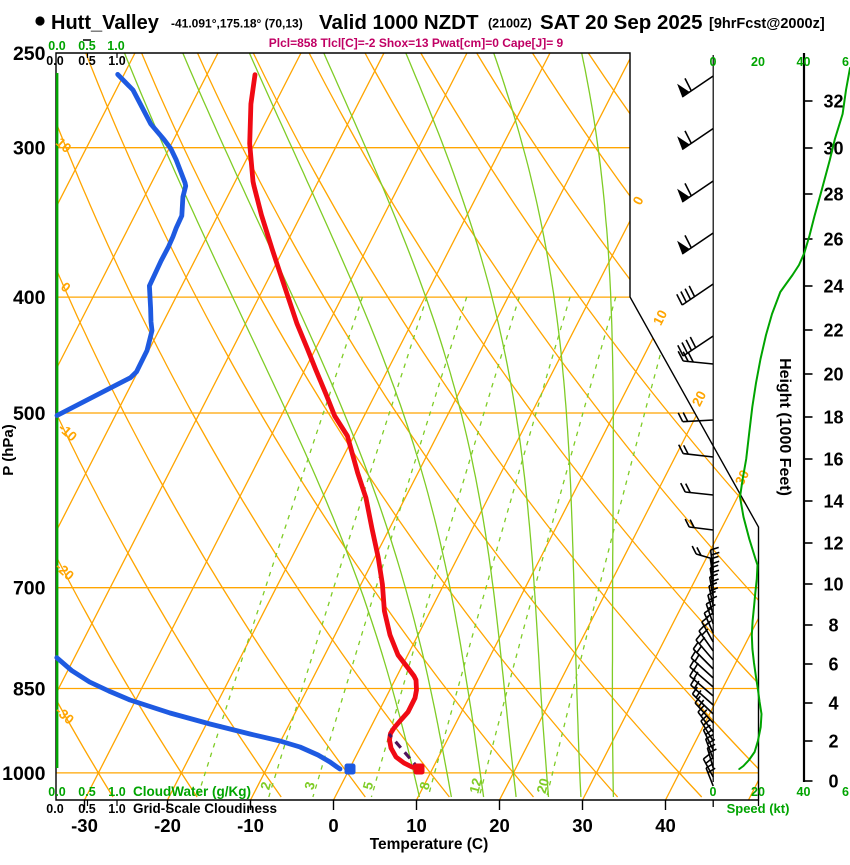 This screenshot has width=850, height=865. What do you see at coordinates (8, 449) in the screenshot?
I see `svg-text: P (hPa)` at bounding box center [8, 449].